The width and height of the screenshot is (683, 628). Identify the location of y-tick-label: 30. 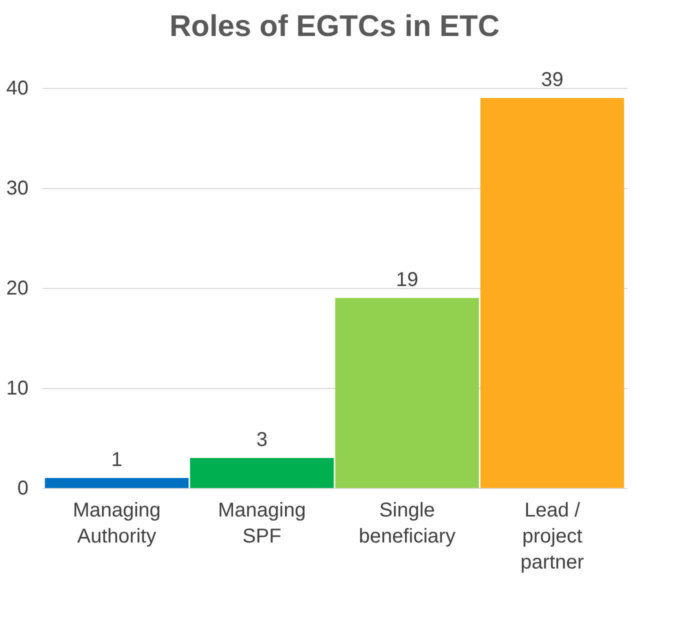
(17, 189).